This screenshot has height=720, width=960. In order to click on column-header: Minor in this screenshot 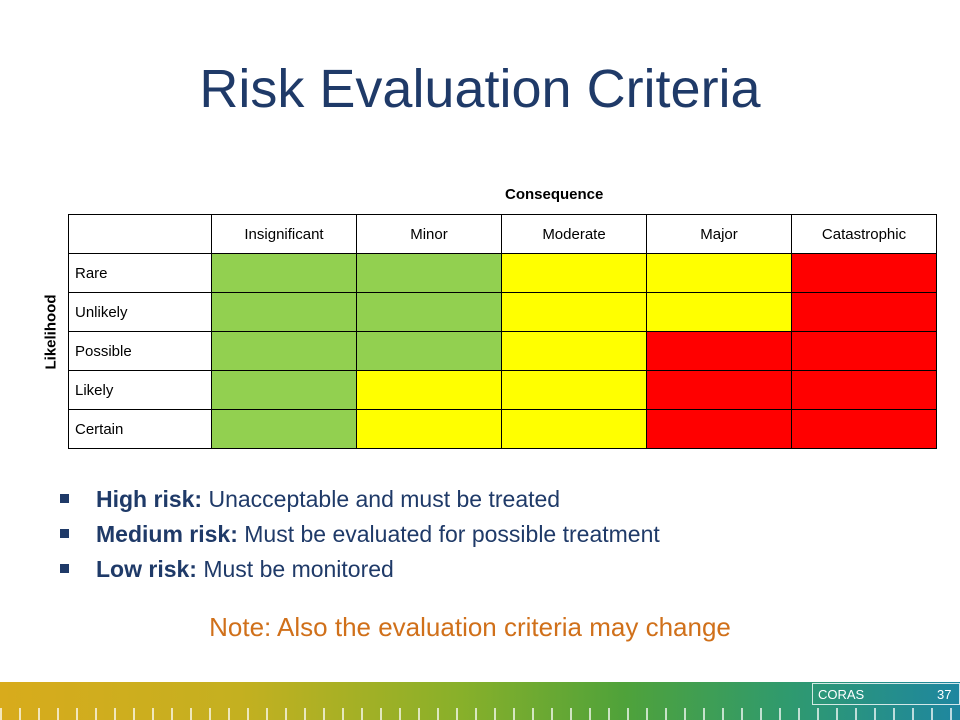, I will do `click(429, 234)`.